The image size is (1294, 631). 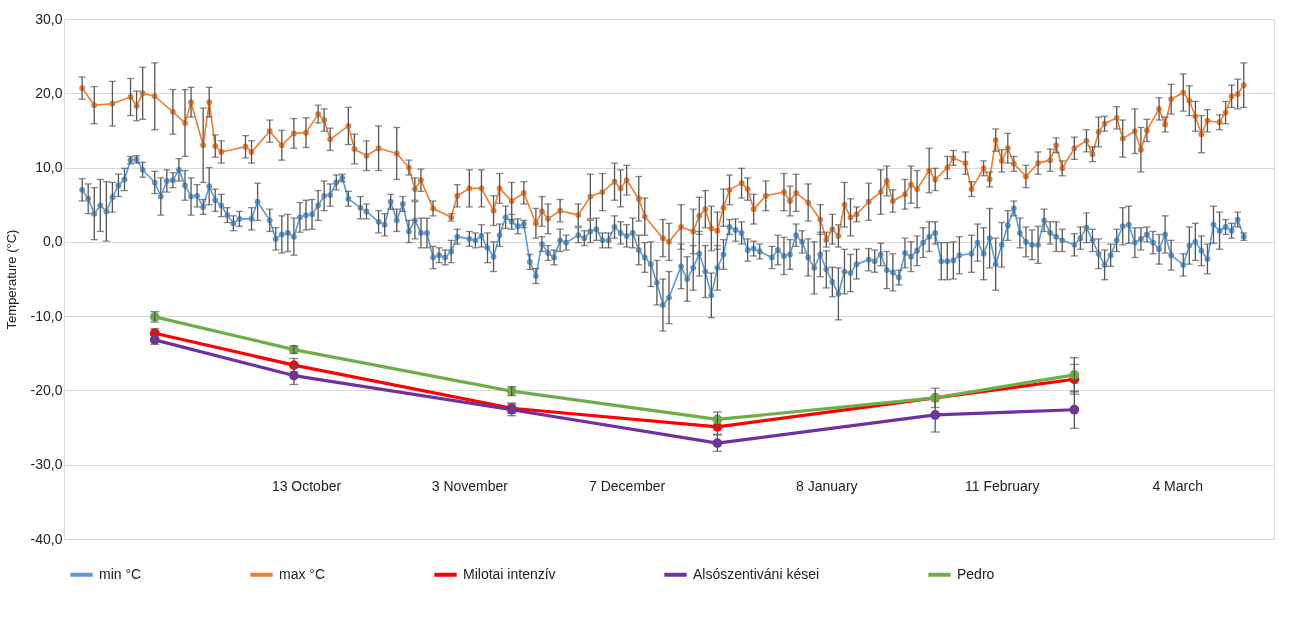 I want to click on x-tick-label: 4 March, so click(x=1177, y=485).